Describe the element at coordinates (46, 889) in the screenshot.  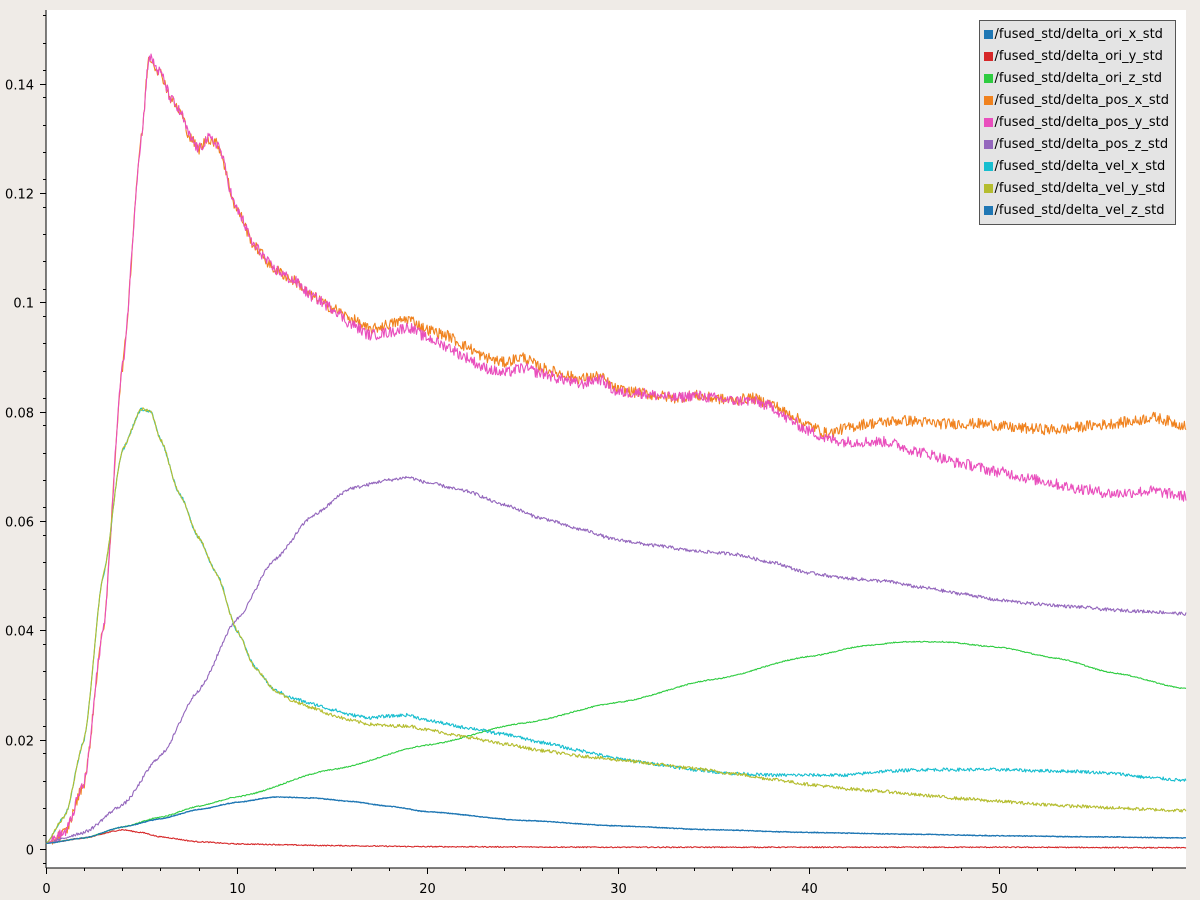
I see `x-tick-label: 0` at that location.